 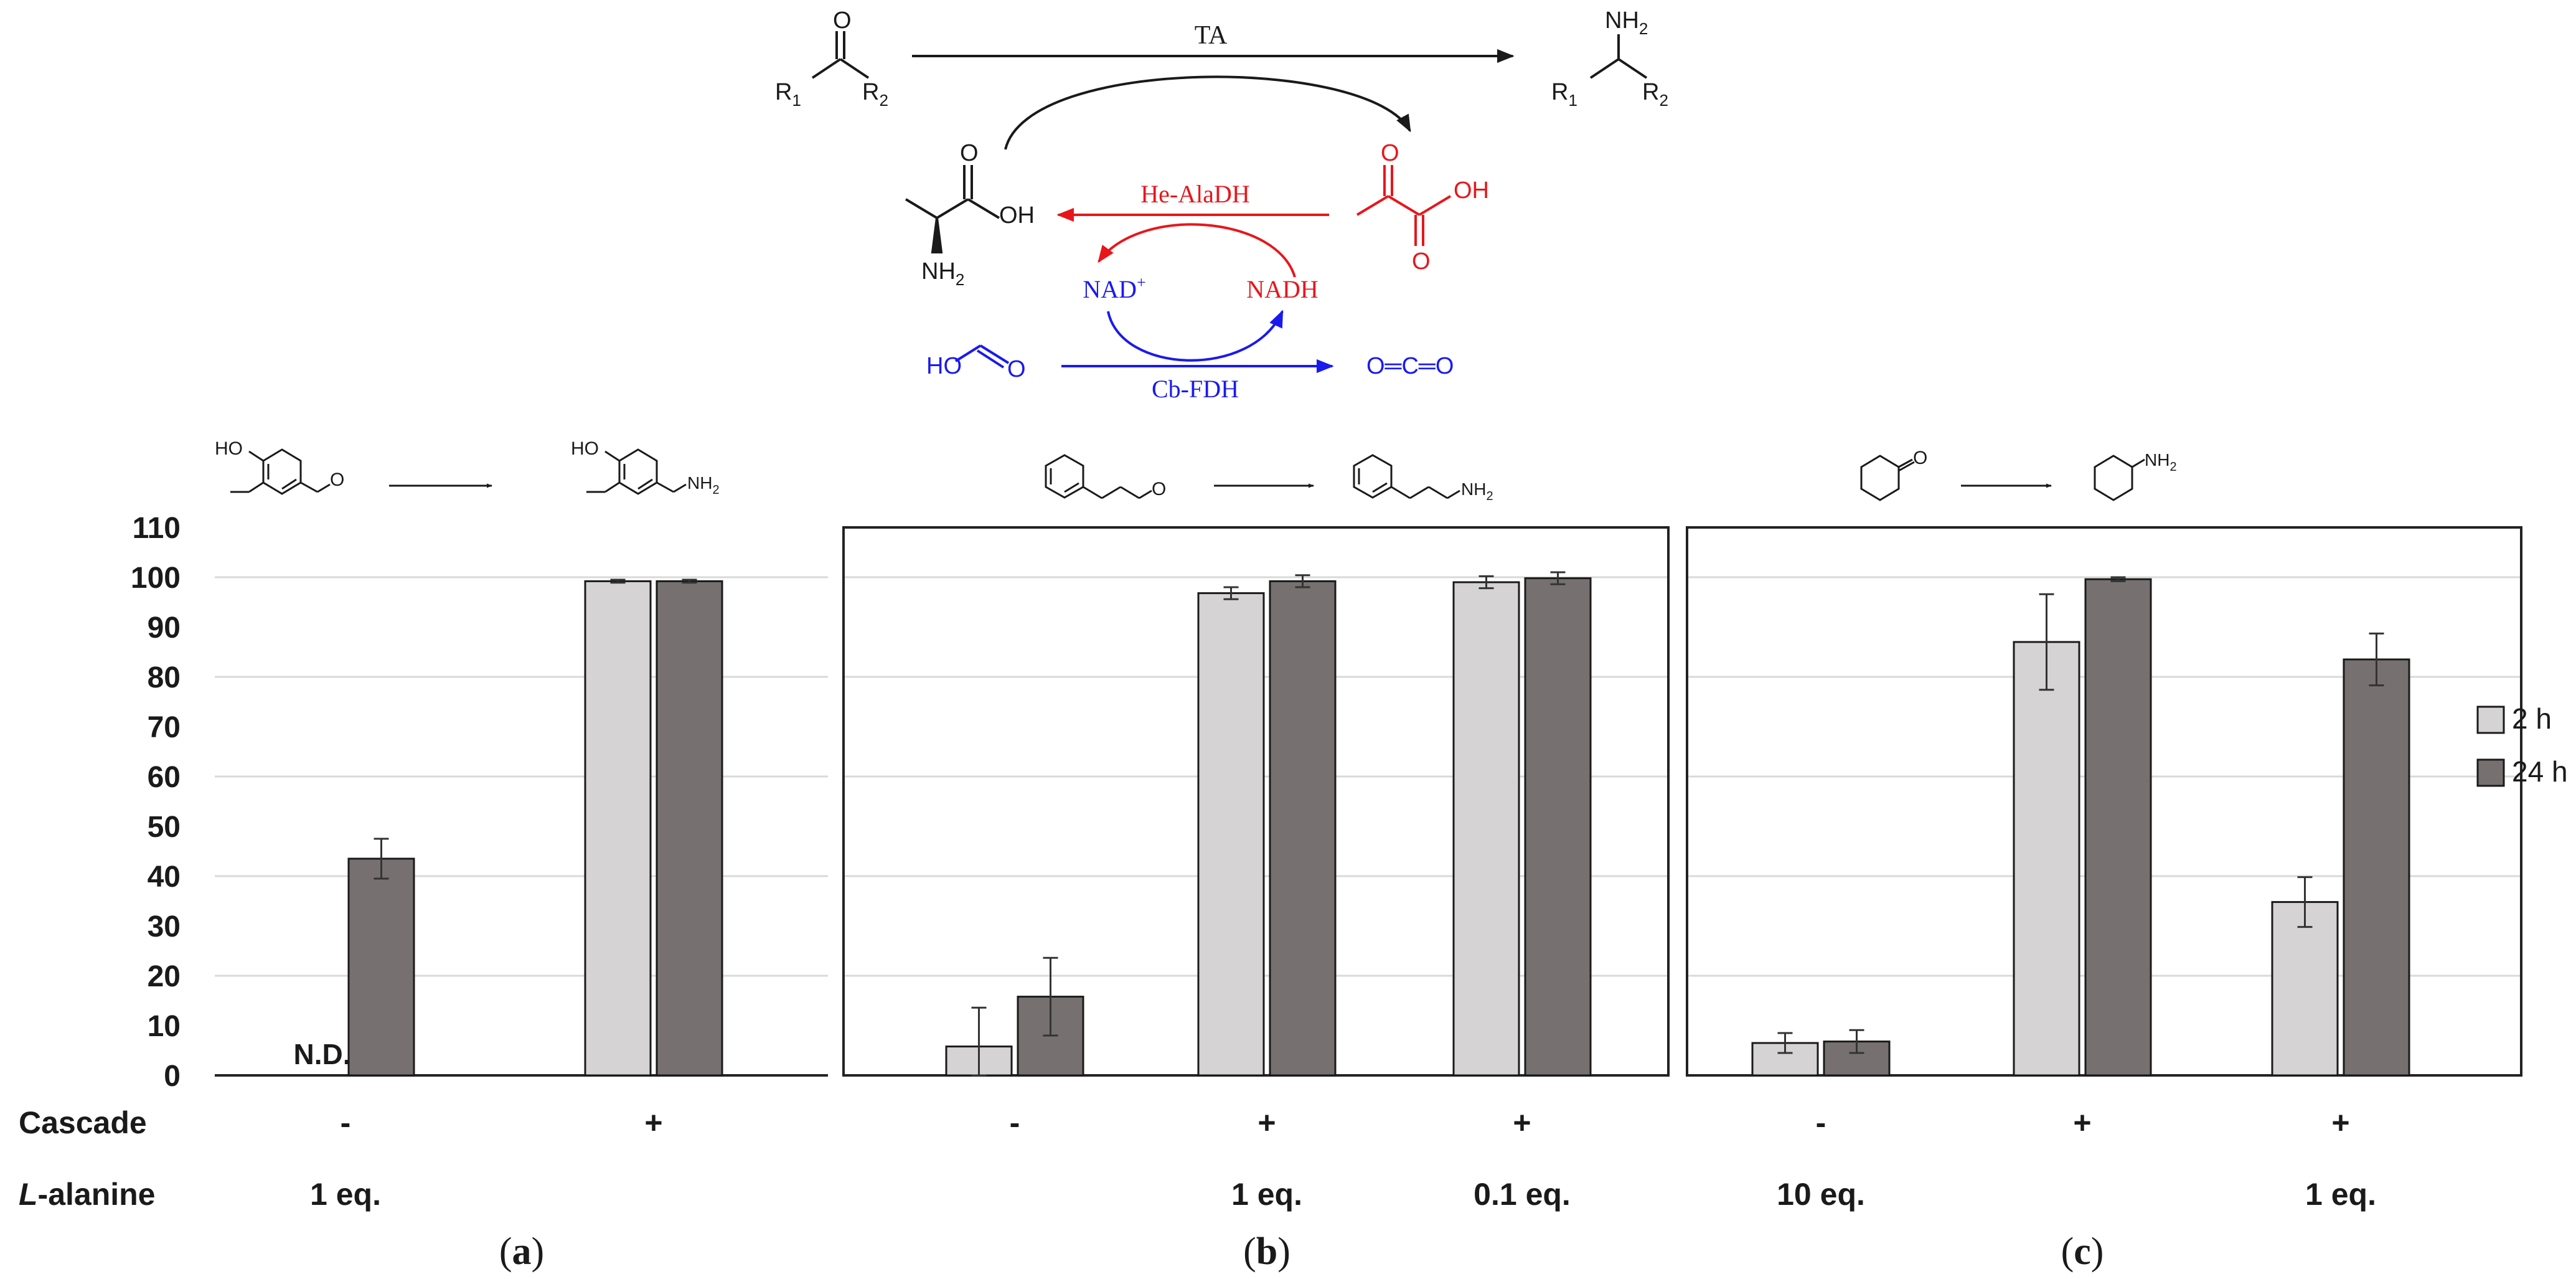 What do you see at coordinates (1421, 261) in the screenshot?
I see `pyruvate-o: O` at bounding box center [1421, 261].